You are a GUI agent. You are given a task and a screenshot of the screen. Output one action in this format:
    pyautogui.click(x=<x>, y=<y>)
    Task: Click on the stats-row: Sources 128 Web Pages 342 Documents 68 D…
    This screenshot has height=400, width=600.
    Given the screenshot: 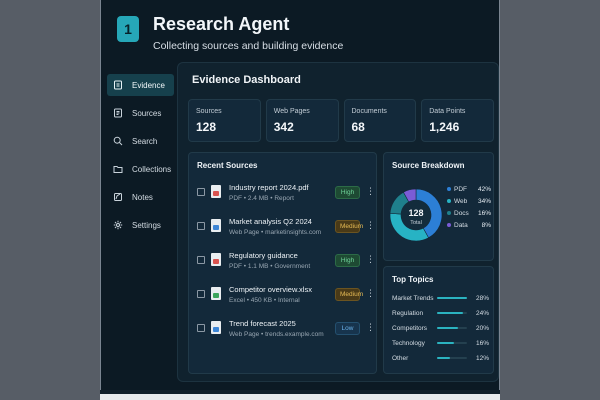 What is the action you would take?
    pyautogui.click(x=341, y=120)
    